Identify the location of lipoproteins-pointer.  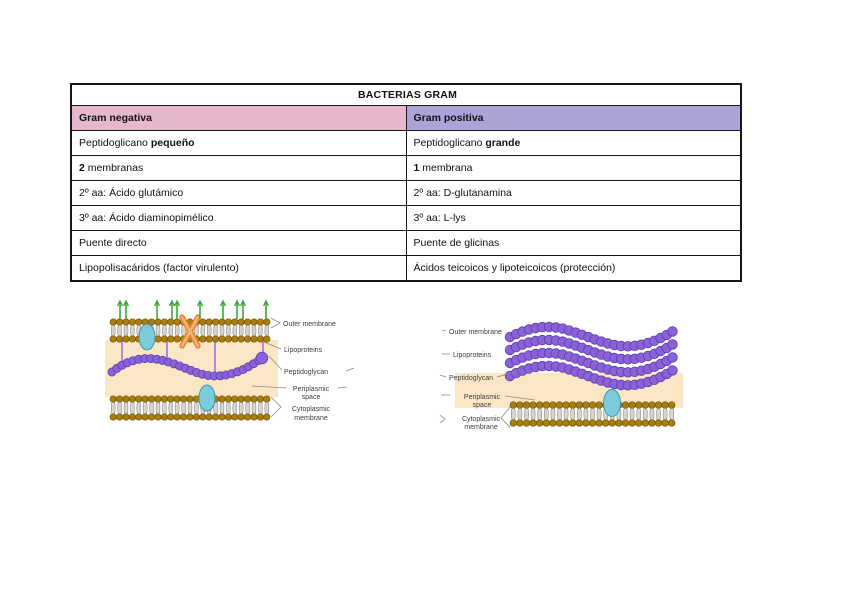
(272, 345).